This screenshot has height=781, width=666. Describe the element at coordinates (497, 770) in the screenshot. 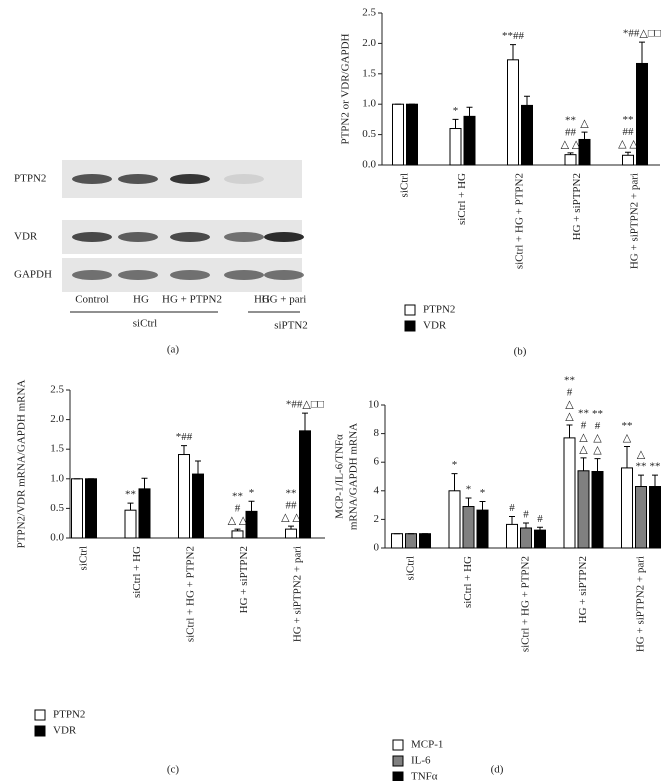

I see `panel-label: (d)` at that location.